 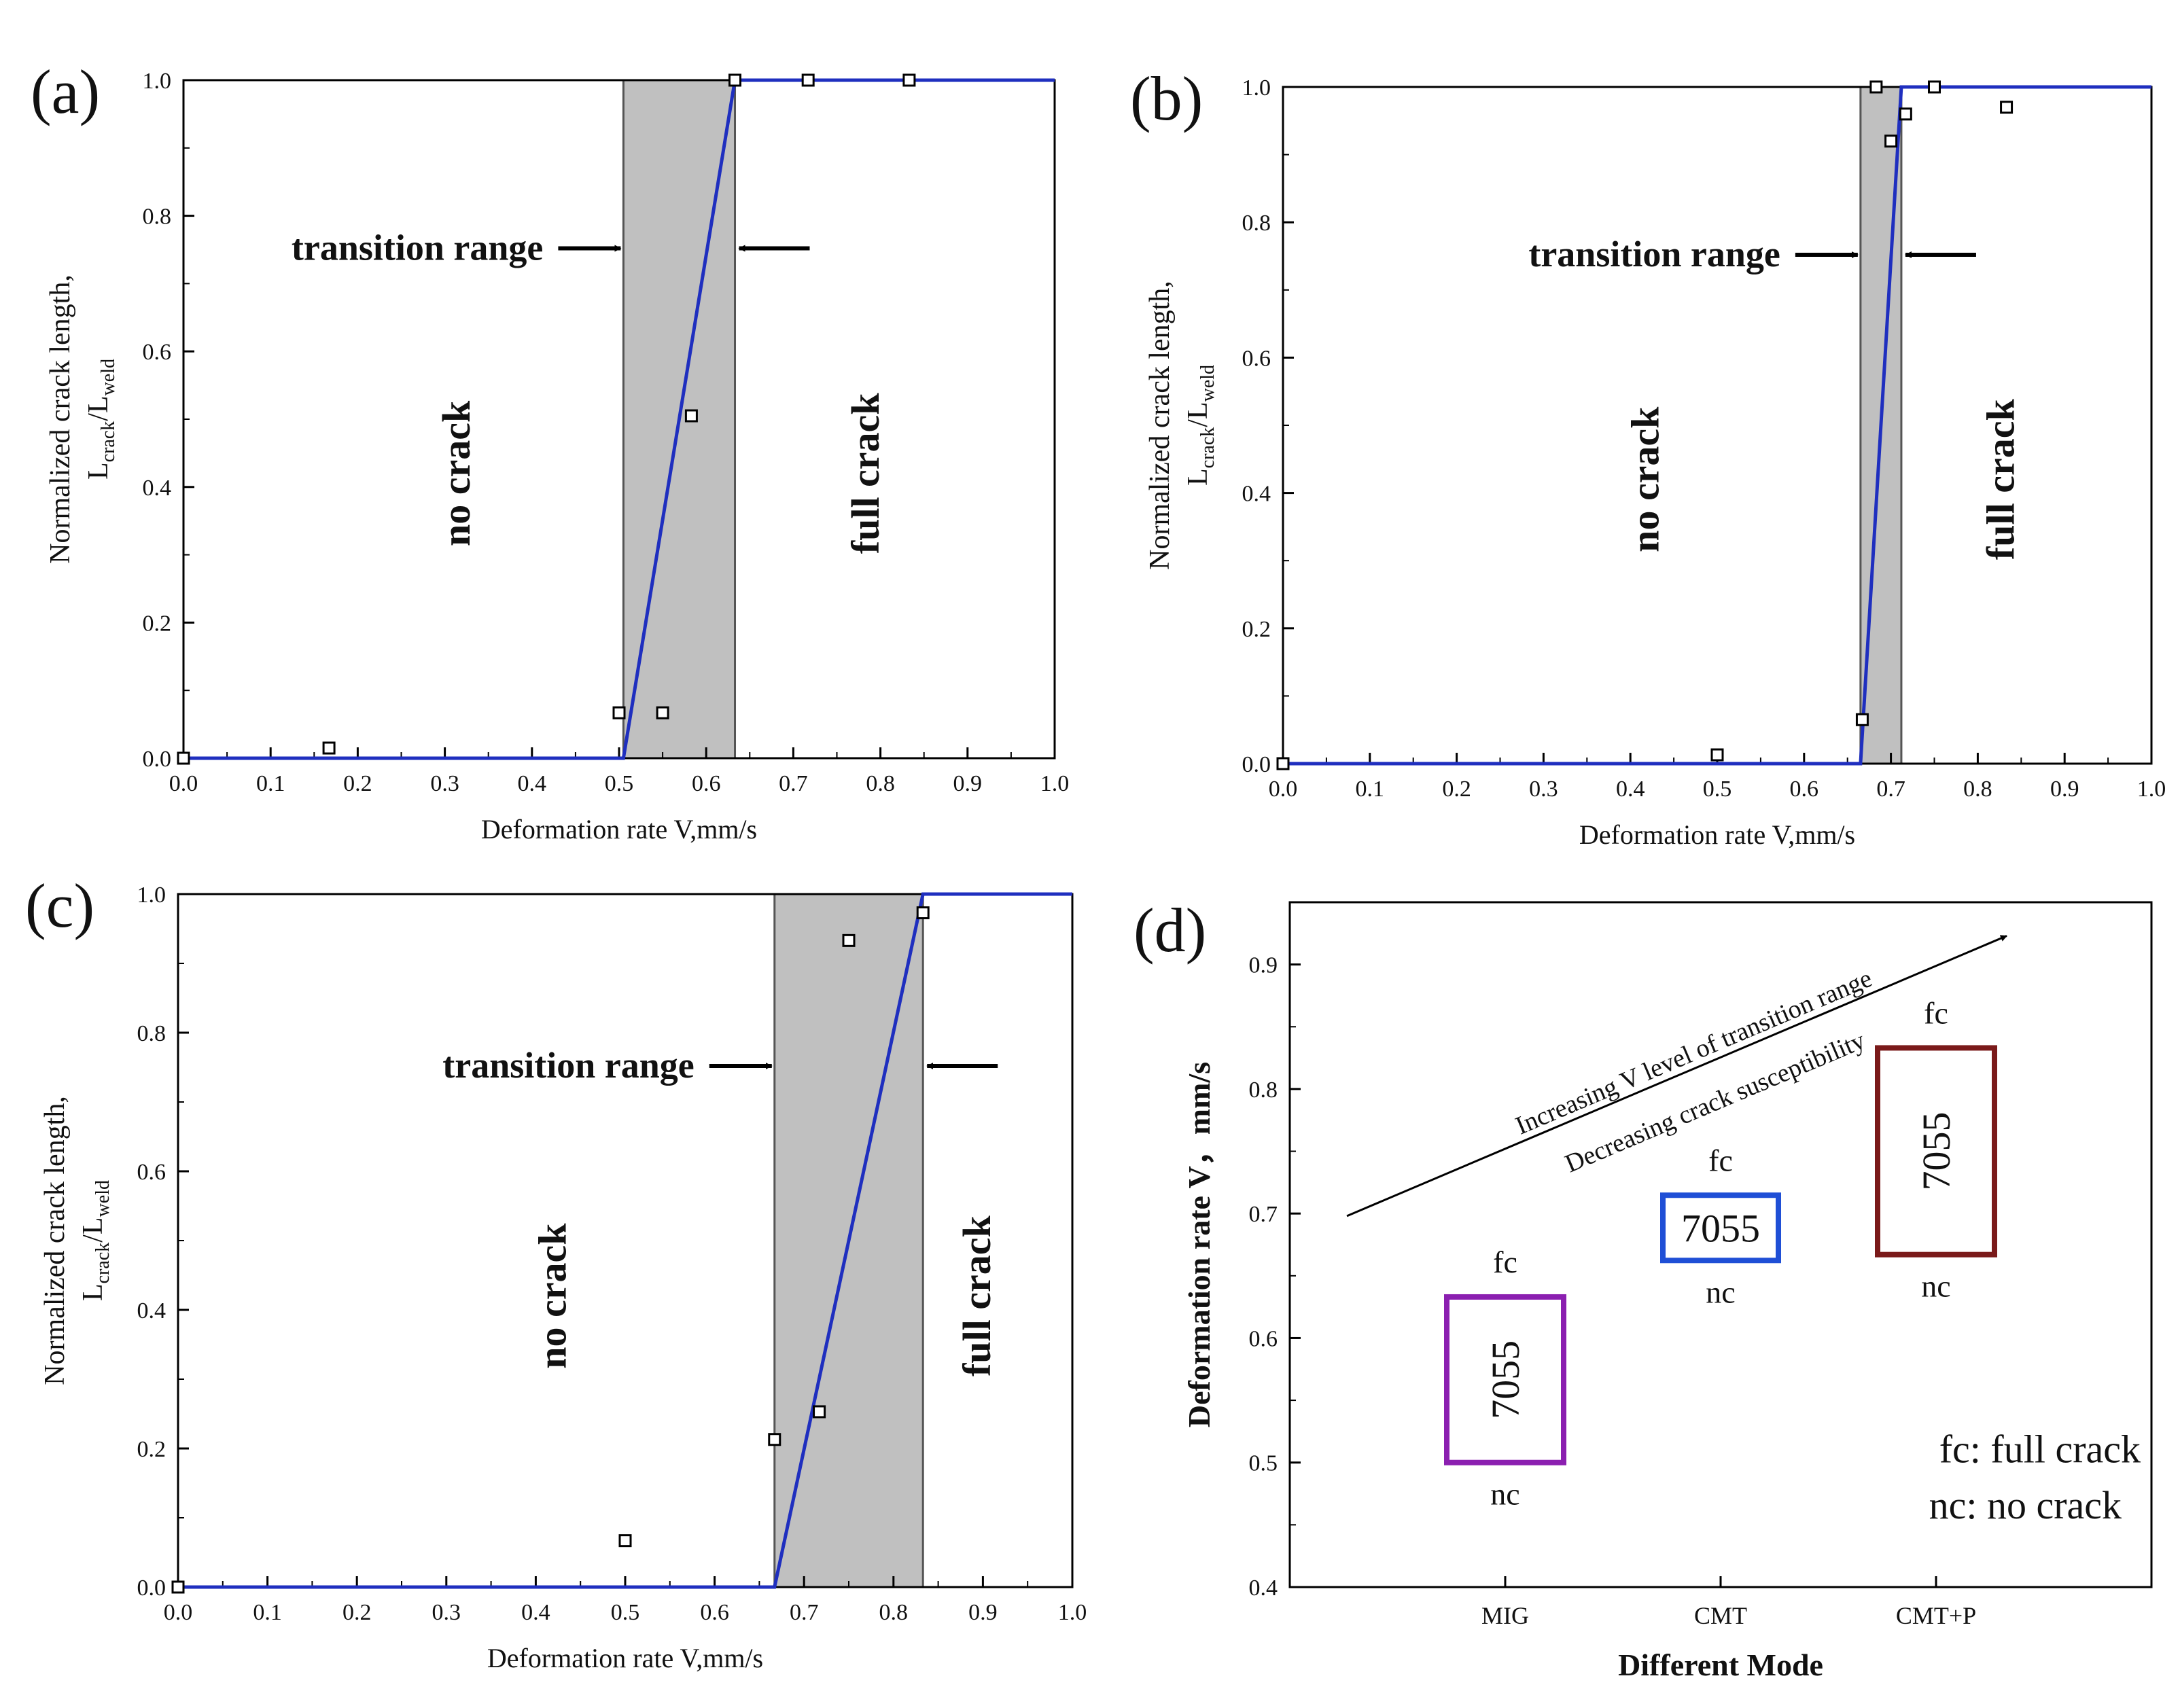 What do you see at coordinates (1720, 1228) in the screenshot?
I see `range-box-label: 7055` at bounding box center [1720, 1228].